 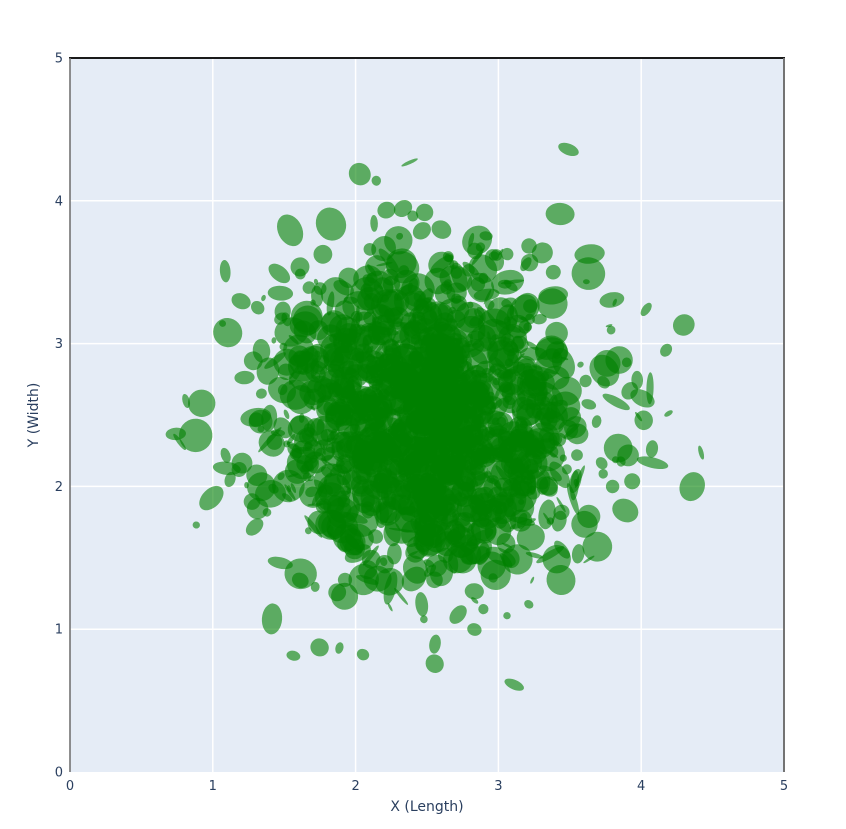 I want to click on y-axis-title: Y (Width), so click(x=34, y=416).